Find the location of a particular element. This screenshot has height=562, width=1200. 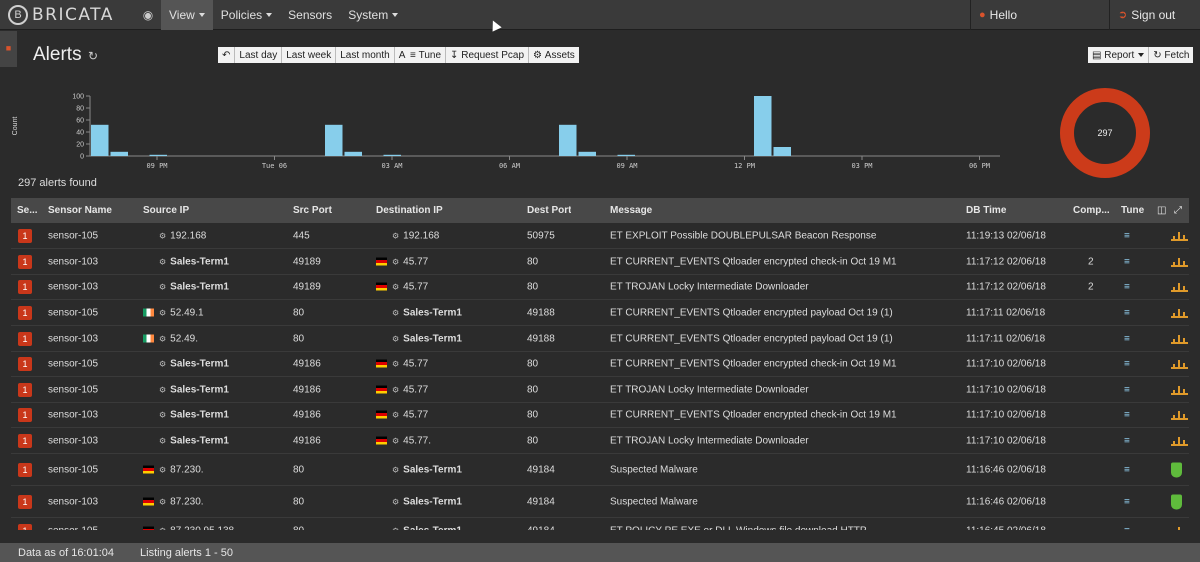

source-ip: ⚙ 192.168 is located at coordinates (174, 235).